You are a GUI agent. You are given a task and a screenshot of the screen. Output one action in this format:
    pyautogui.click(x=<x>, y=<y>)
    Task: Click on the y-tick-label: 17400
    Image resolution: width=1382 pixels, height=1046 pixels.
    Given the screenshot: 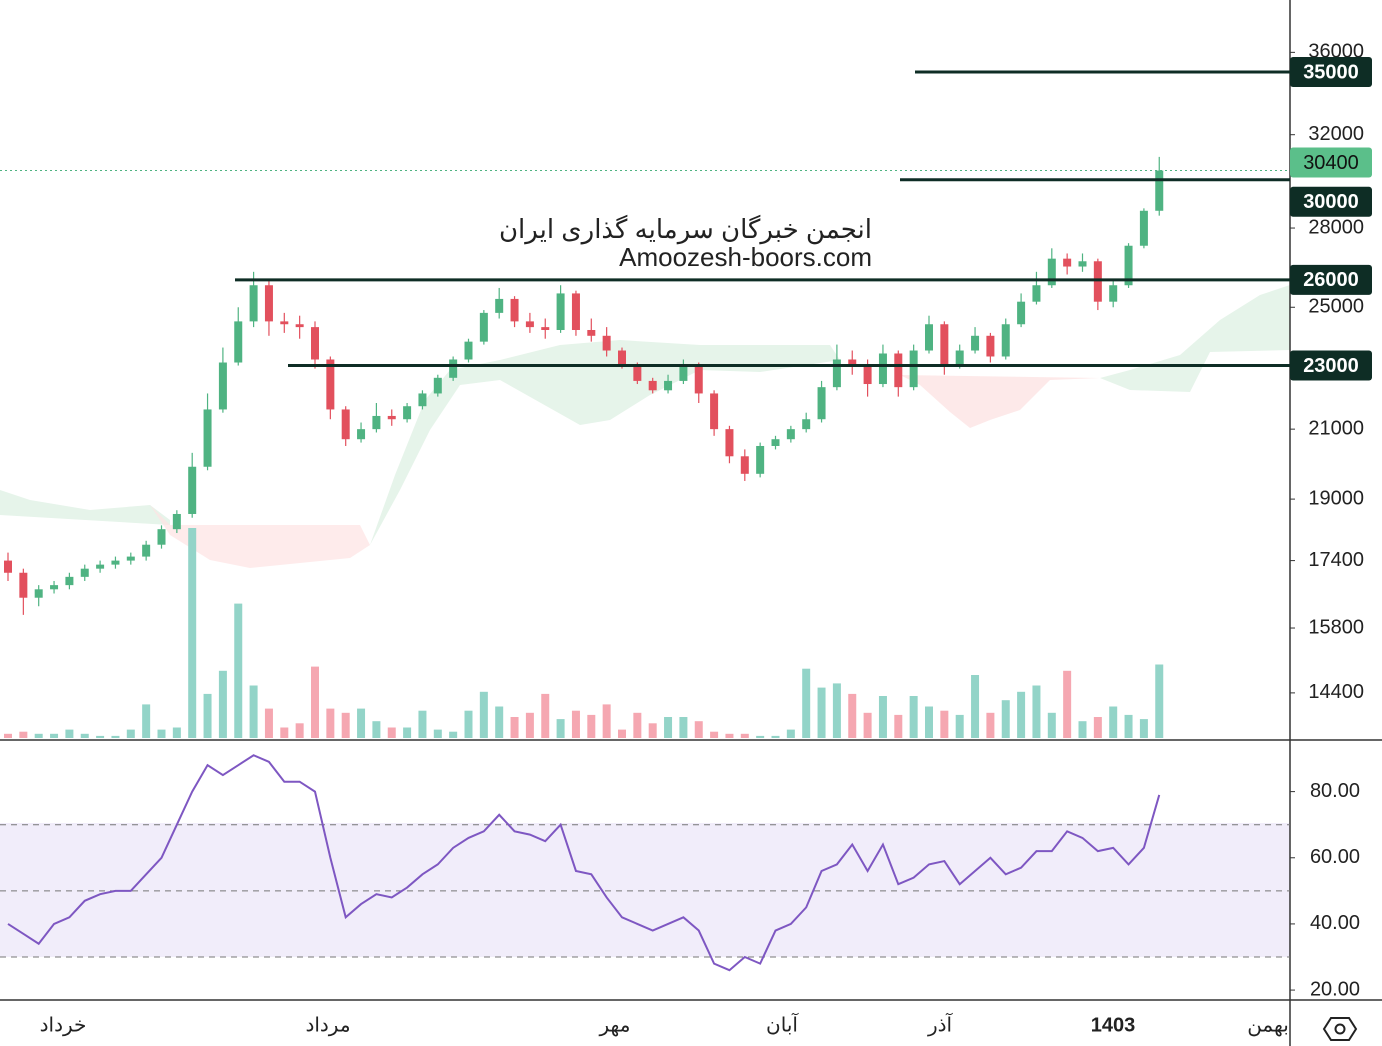 What is the action you would take?
    pyautogui.click(x=1336, y=560)
    